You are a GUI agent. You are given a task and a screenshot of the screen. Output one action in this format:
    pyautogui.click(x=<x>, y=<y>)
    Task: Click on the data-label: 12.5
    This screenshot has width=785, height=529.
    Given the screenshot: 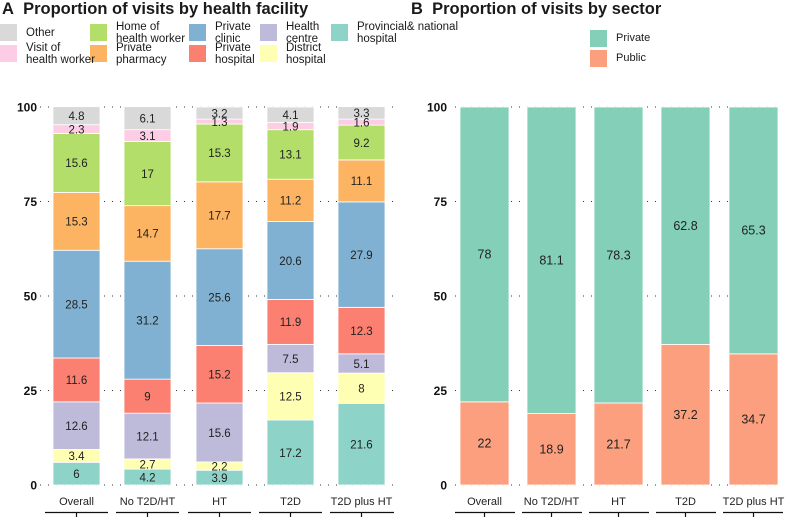 What is the action you would take?
    pyautogui.click(x=290, y=398)
    